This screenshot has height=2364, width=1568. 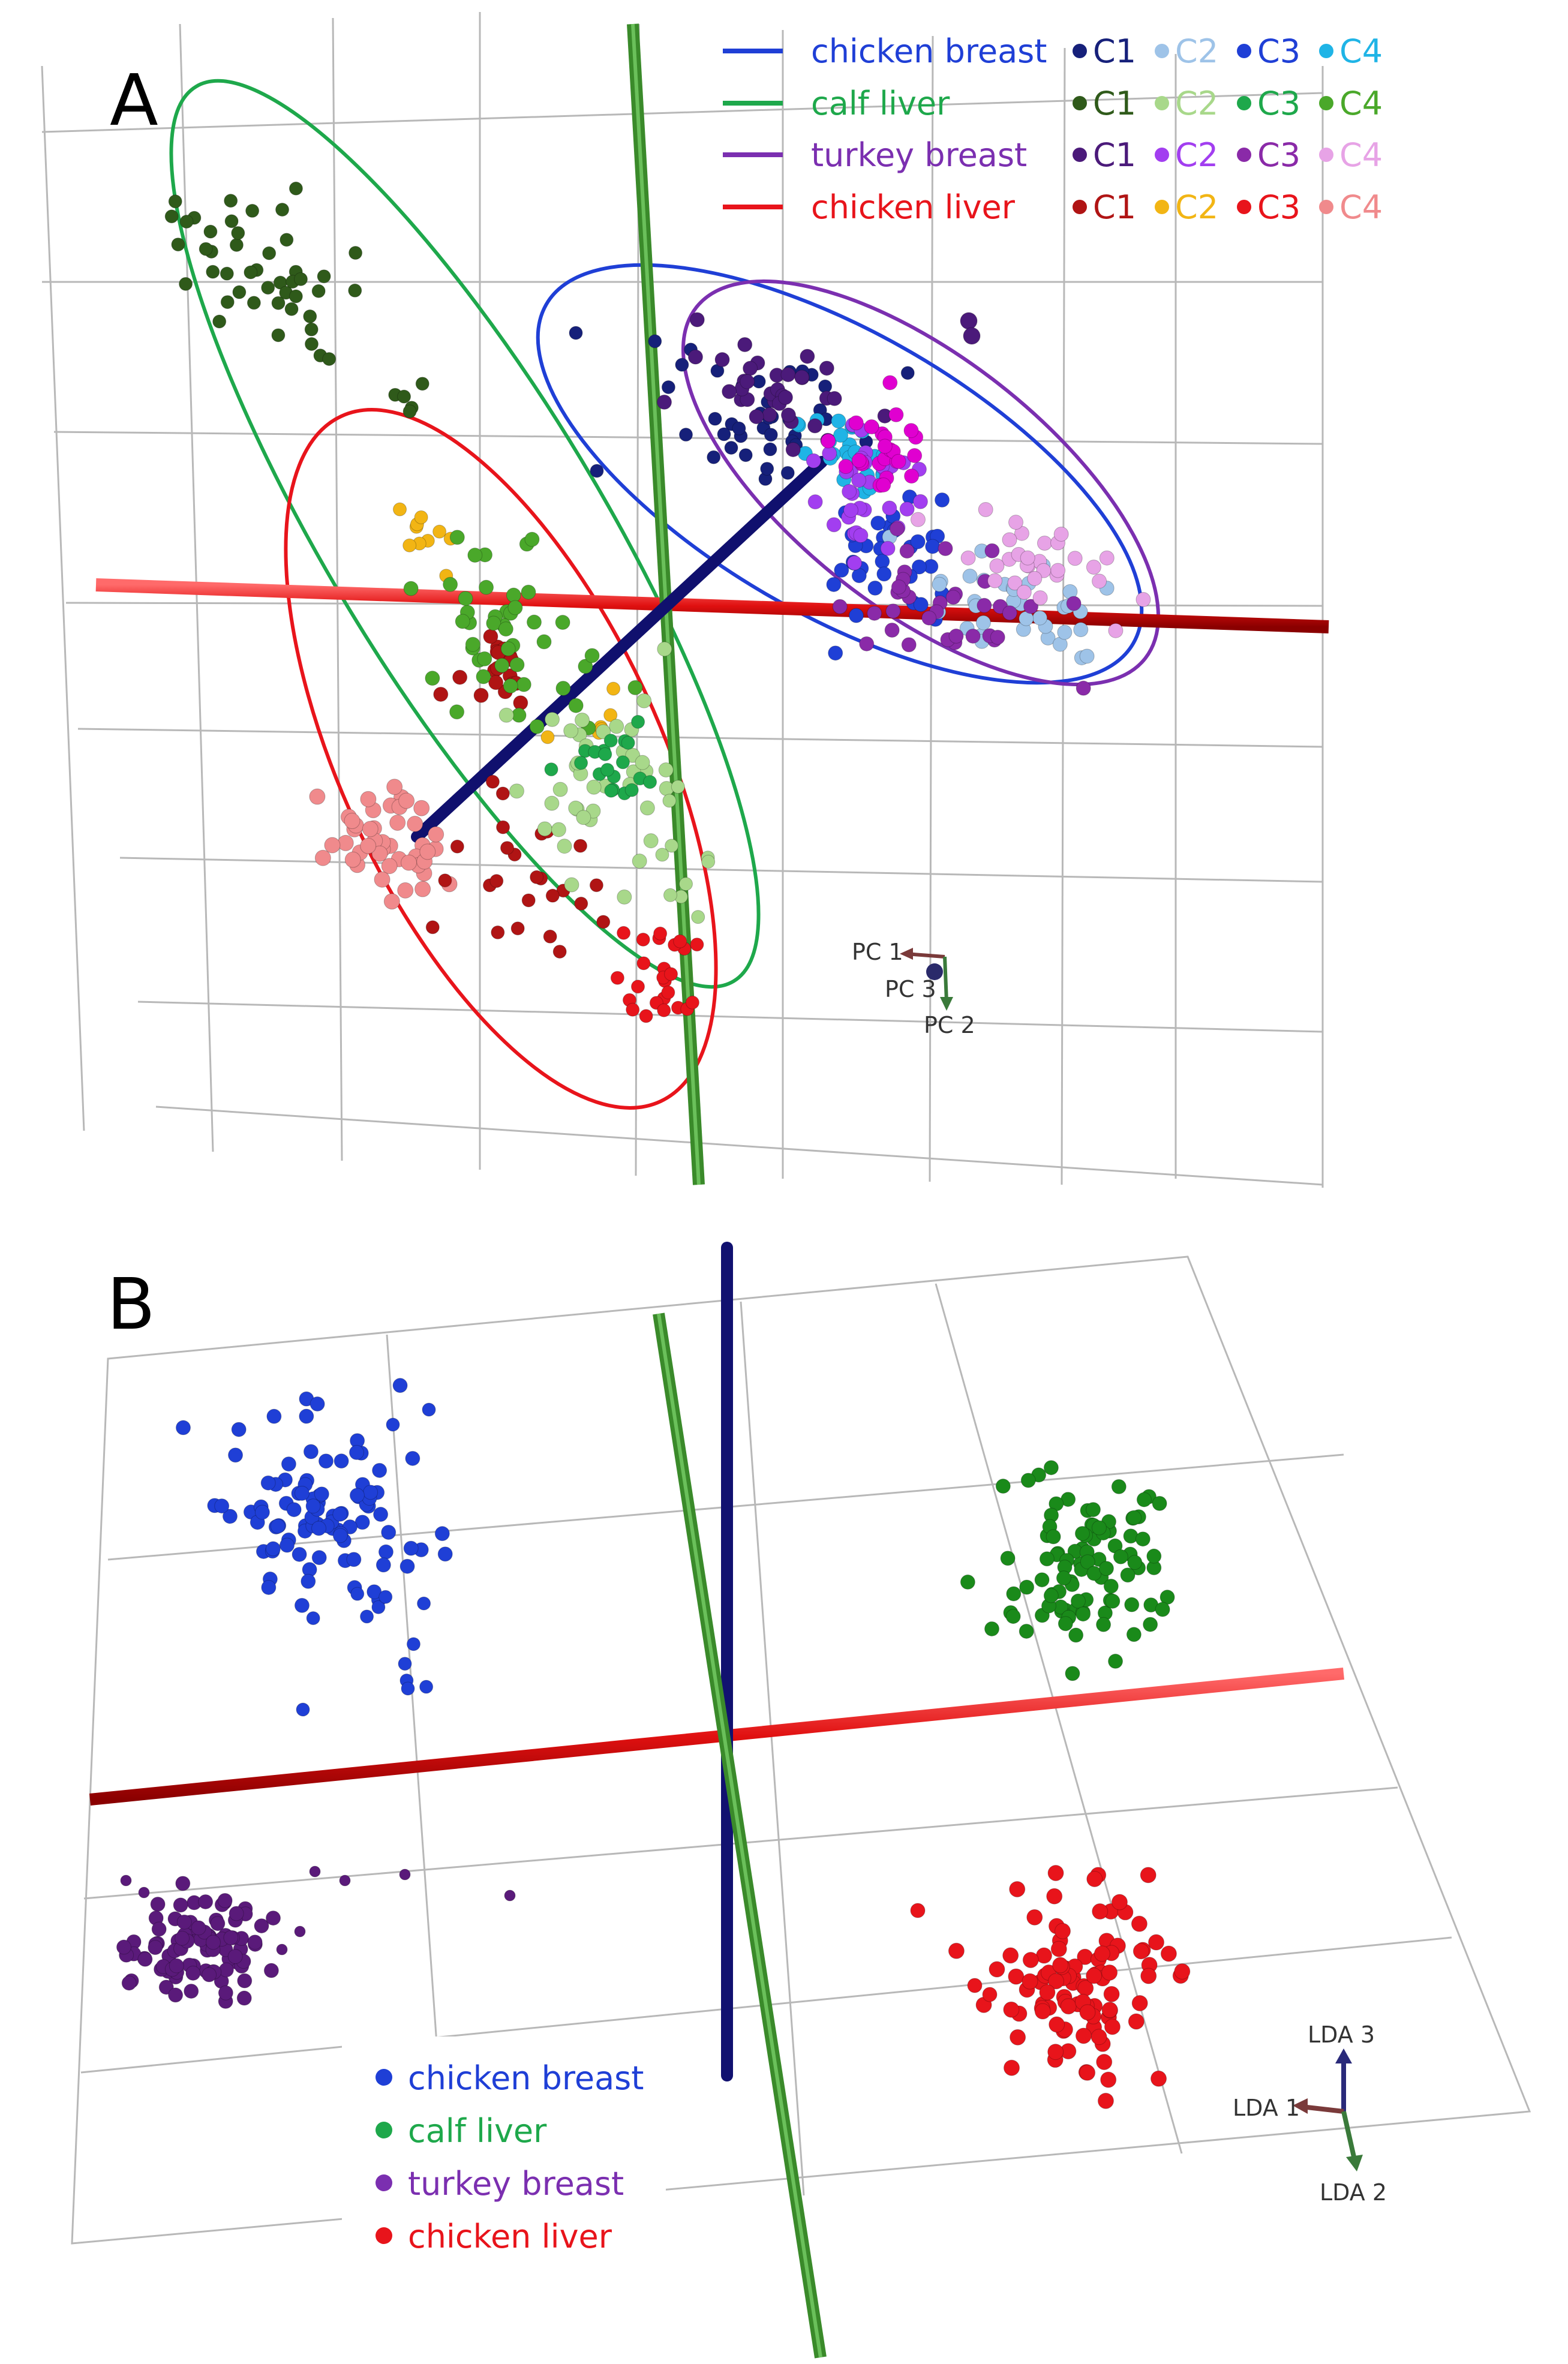 I want to click on pc3-axis-rod, so click(x=620, y=649).